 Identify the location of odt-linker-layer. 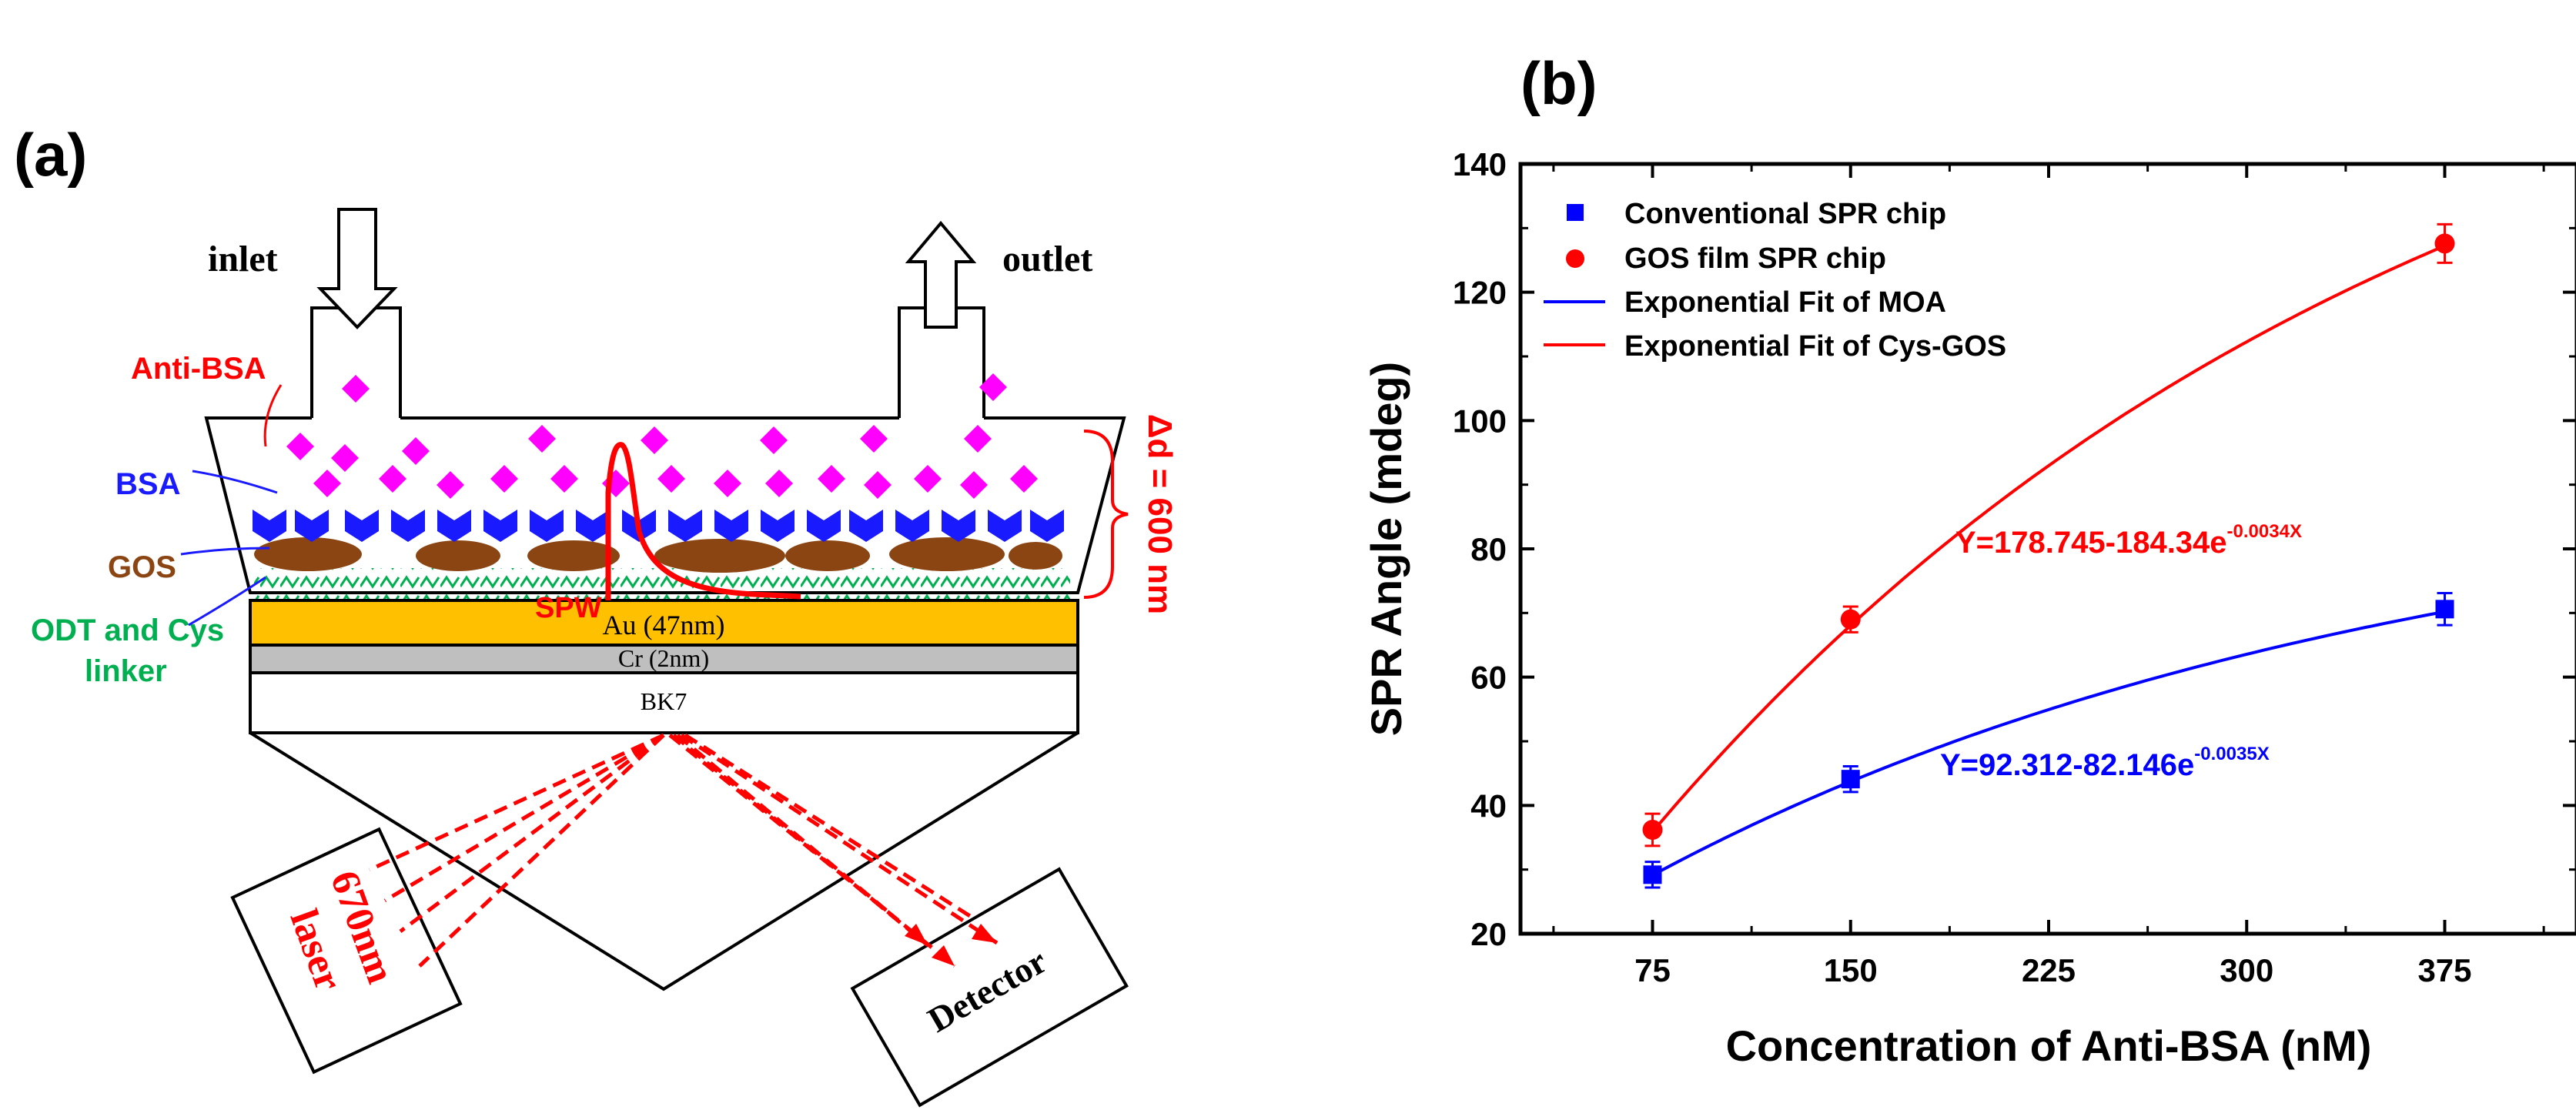
(662, 583).